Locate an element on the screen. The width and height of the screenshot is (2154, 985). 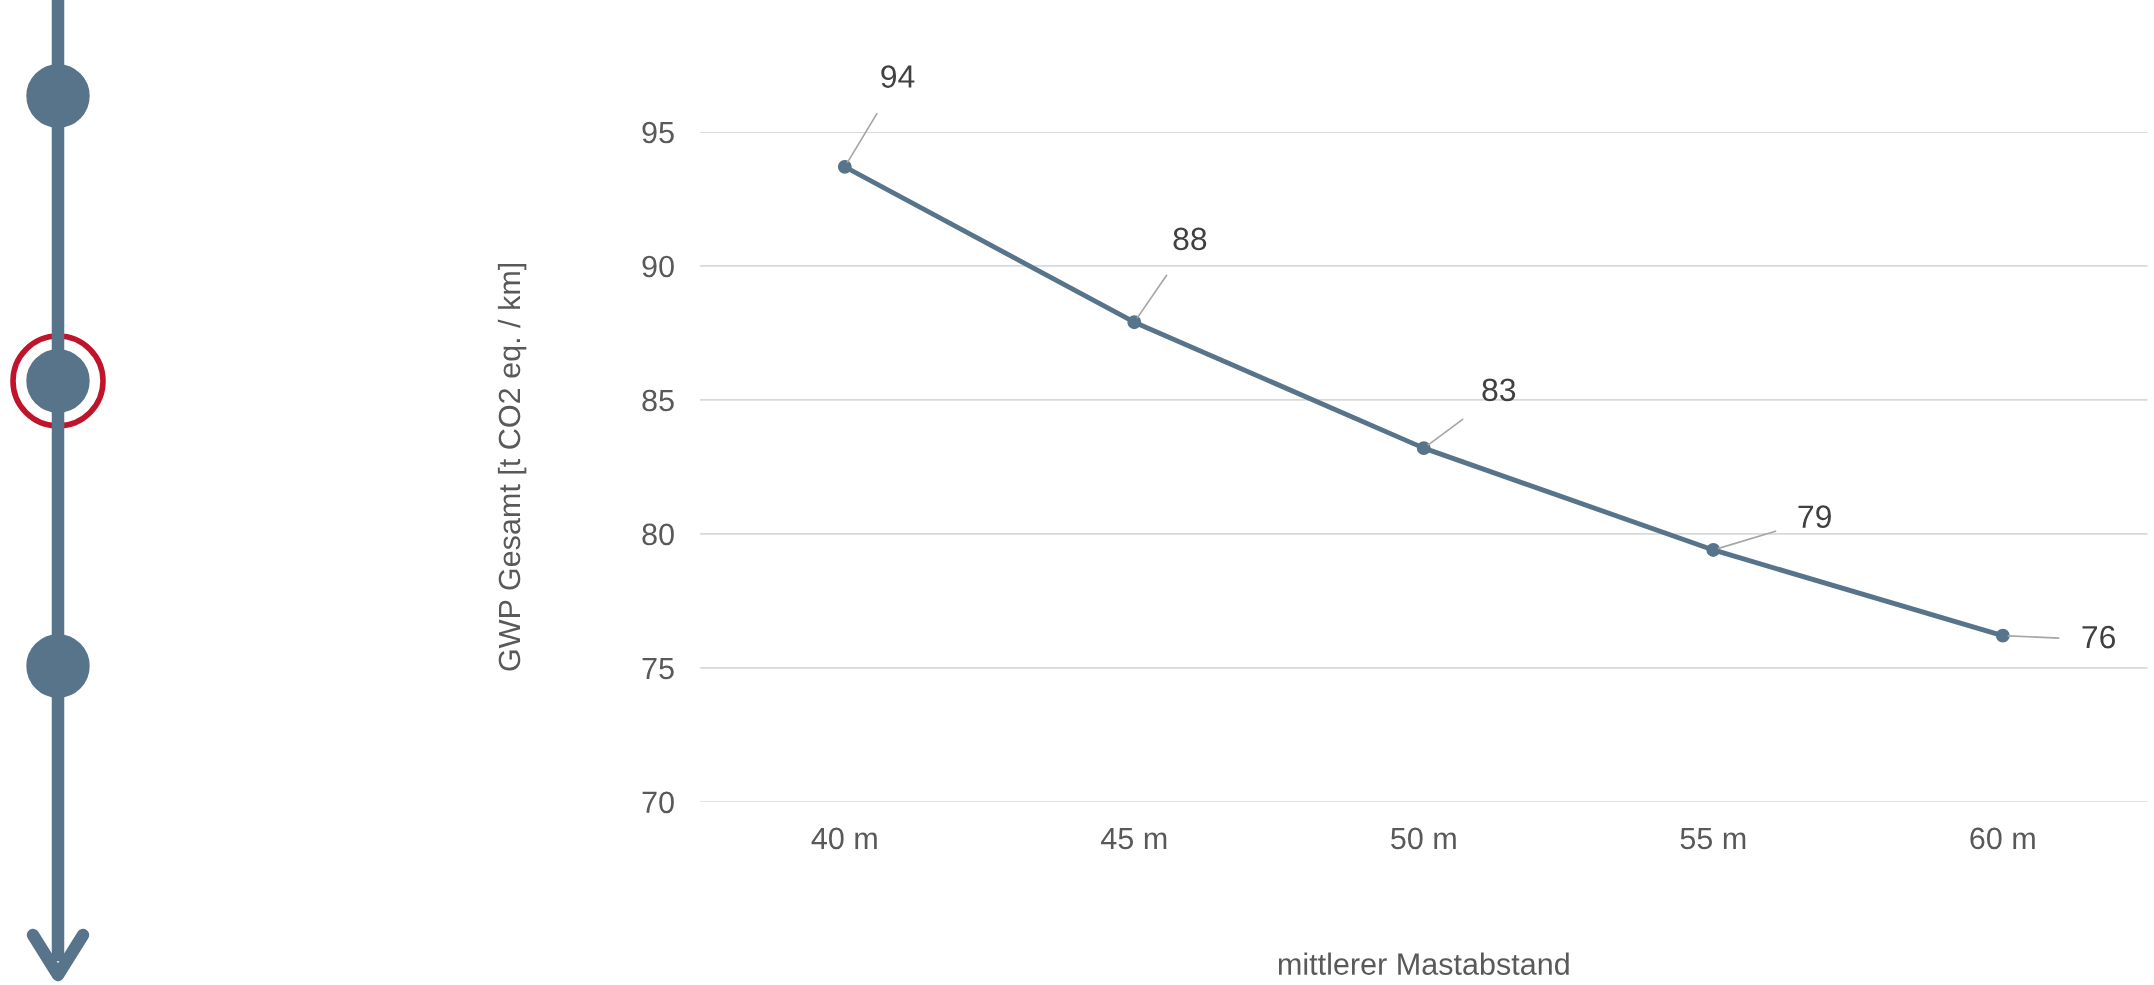
x-tick-label: 55 m is located at coordinates (1713, 838).